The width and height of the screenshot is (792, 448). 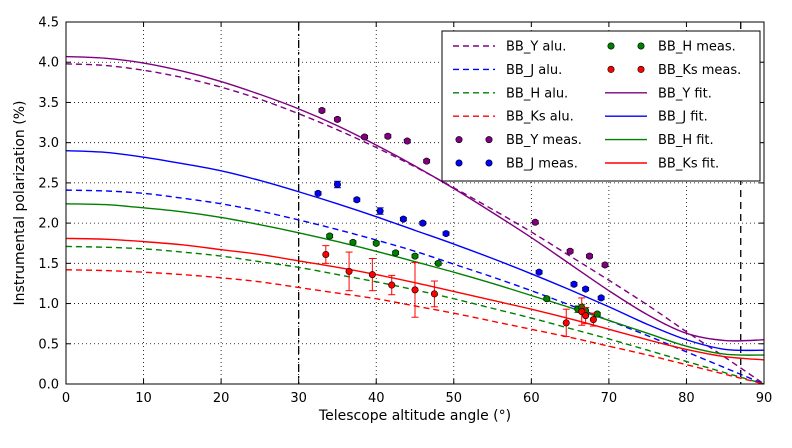 What do you see at coordinates (414, 416) in the screenshot?
I see `x-axis-label: Telescope altitude angle (°)` at bounding box center [414, 416].